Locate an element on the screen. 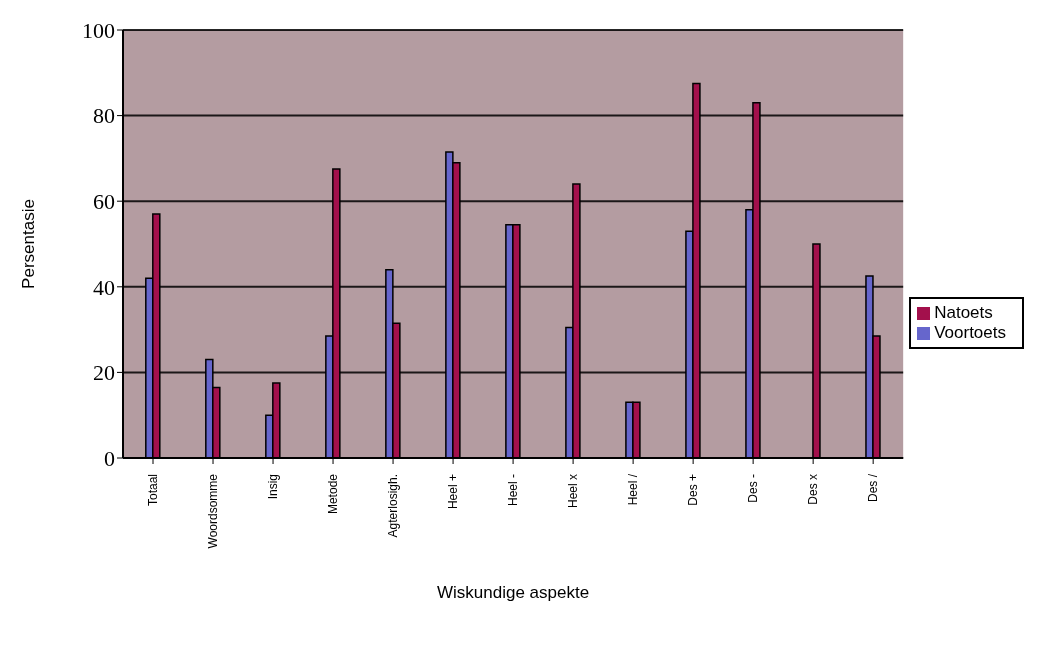 This screenshot has width=1039, height=648. y-tick-label: 100 is located at coordinates (98, 30).